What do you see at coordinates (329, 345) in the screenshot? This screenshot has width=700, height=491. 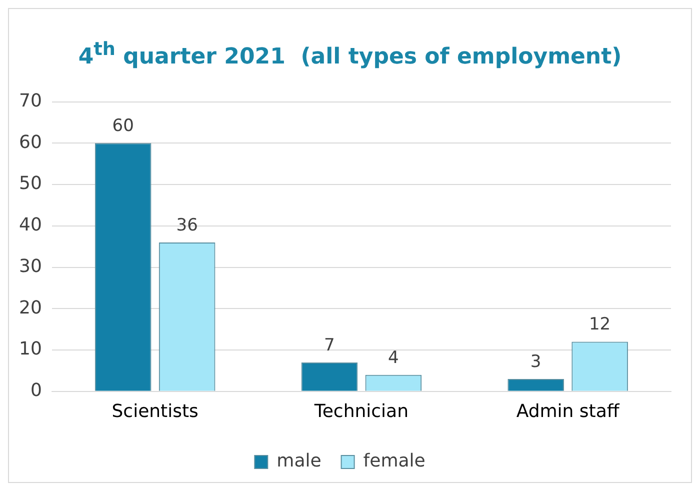 I see `data-label: 7` at bounding box center [329, 345].